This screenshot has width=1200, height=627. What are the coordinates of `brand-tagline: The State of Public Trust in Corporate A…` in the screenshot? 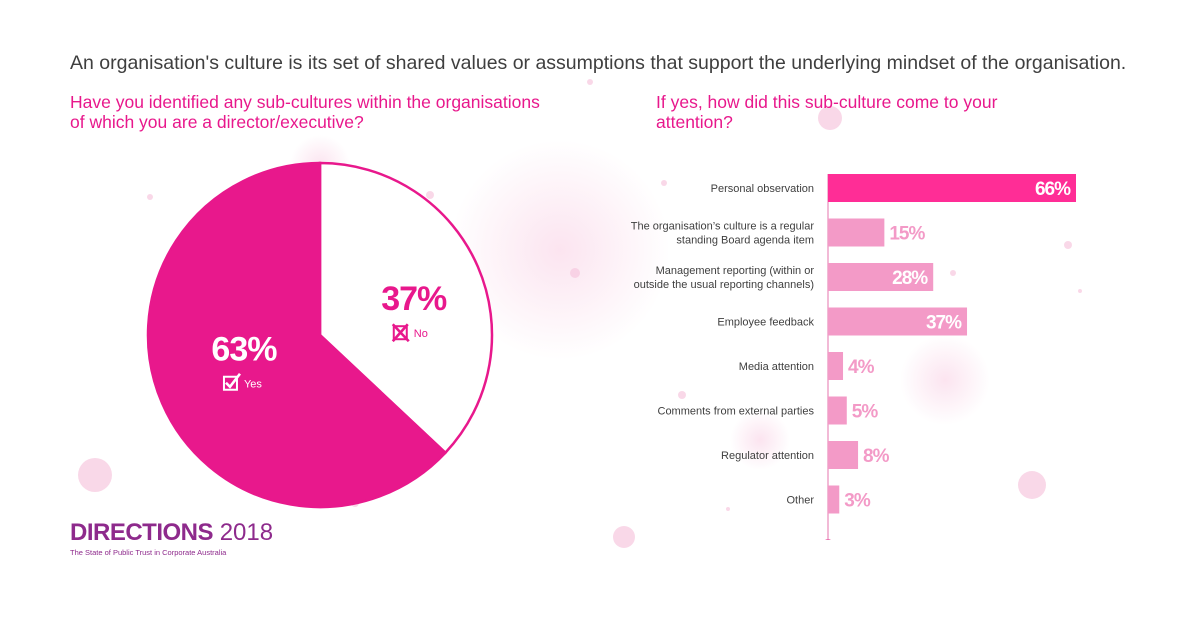 It's located at (148, 552).